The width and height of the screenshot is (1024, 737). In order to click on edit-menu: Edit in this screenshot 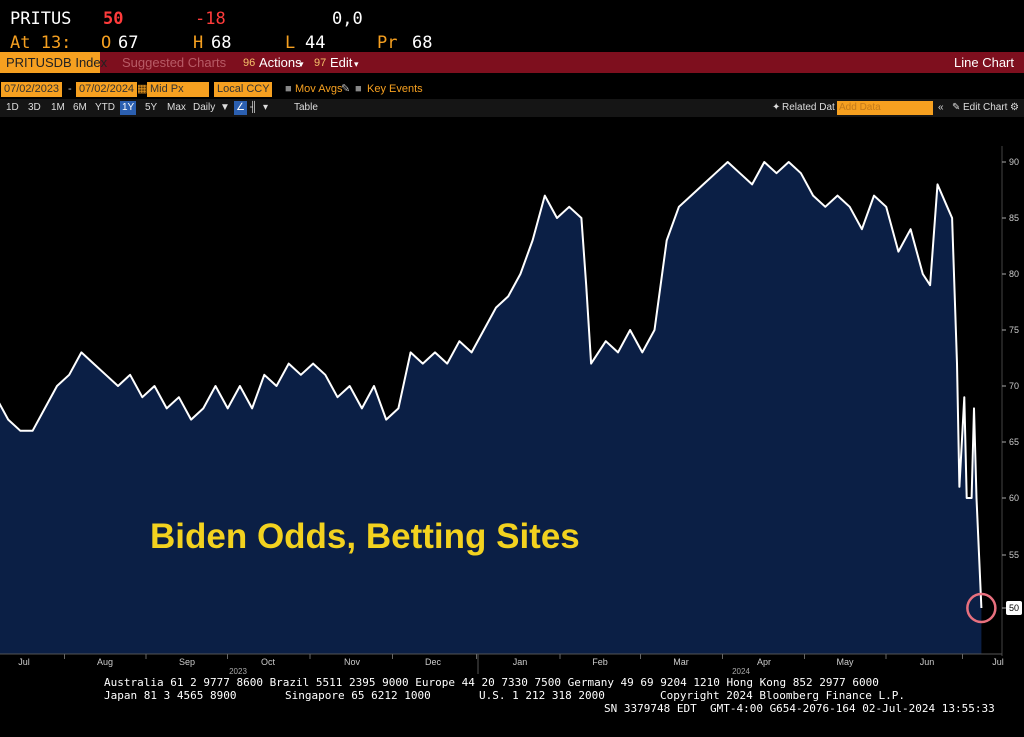, I will do `click(341, 62)`.